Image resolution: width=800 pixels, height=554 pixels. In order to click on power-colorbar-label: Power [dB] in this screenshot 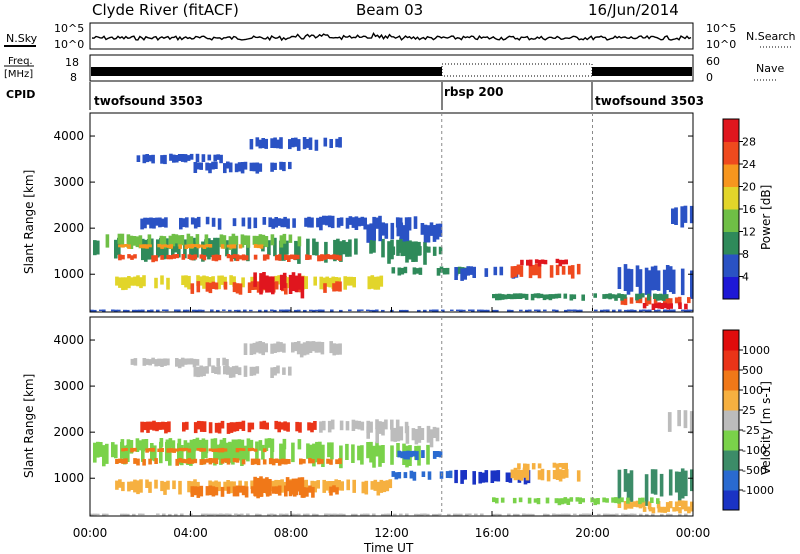, I will do `click(766, 217)`.